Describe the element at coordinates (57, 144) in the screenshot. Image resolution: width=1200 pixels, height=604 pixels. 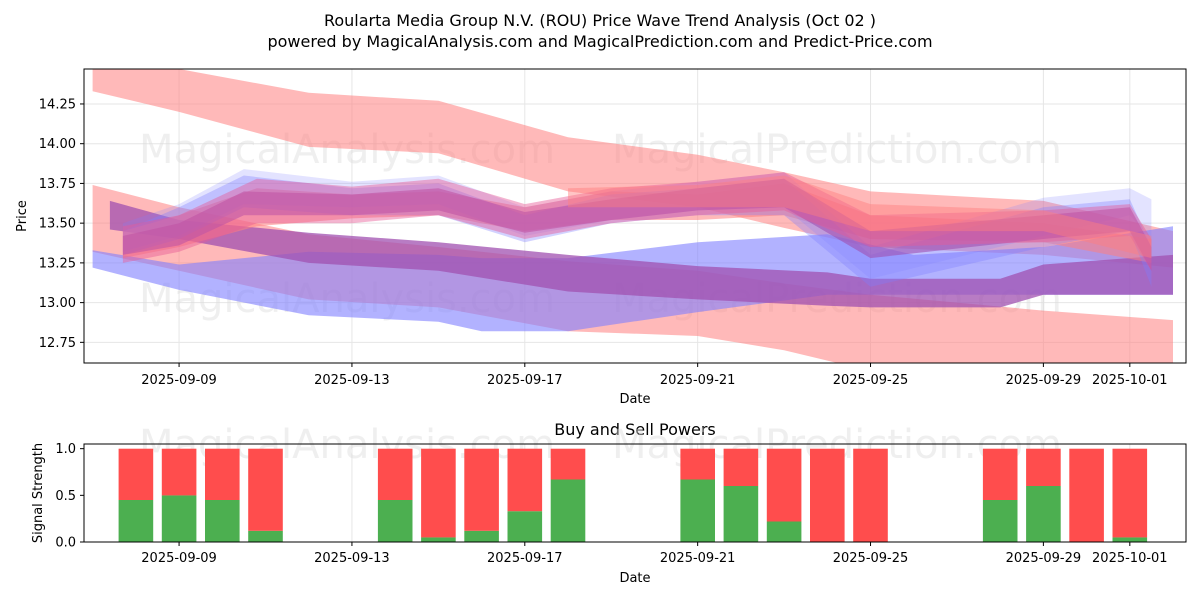
I see `price-y-tick-label: 14.00` at that location.